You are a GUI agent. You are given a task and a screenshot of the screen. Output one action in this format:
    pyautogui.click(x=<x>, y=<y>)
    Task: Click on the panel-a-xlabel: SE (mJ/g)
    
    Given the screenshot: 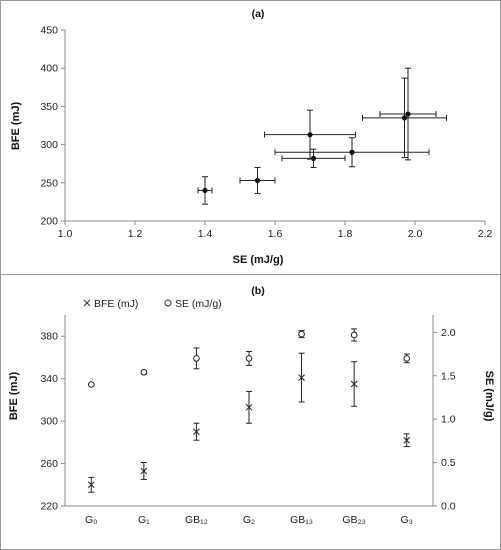 What is the action you would take?
    pyautogui.click(x=258, y=260)
    